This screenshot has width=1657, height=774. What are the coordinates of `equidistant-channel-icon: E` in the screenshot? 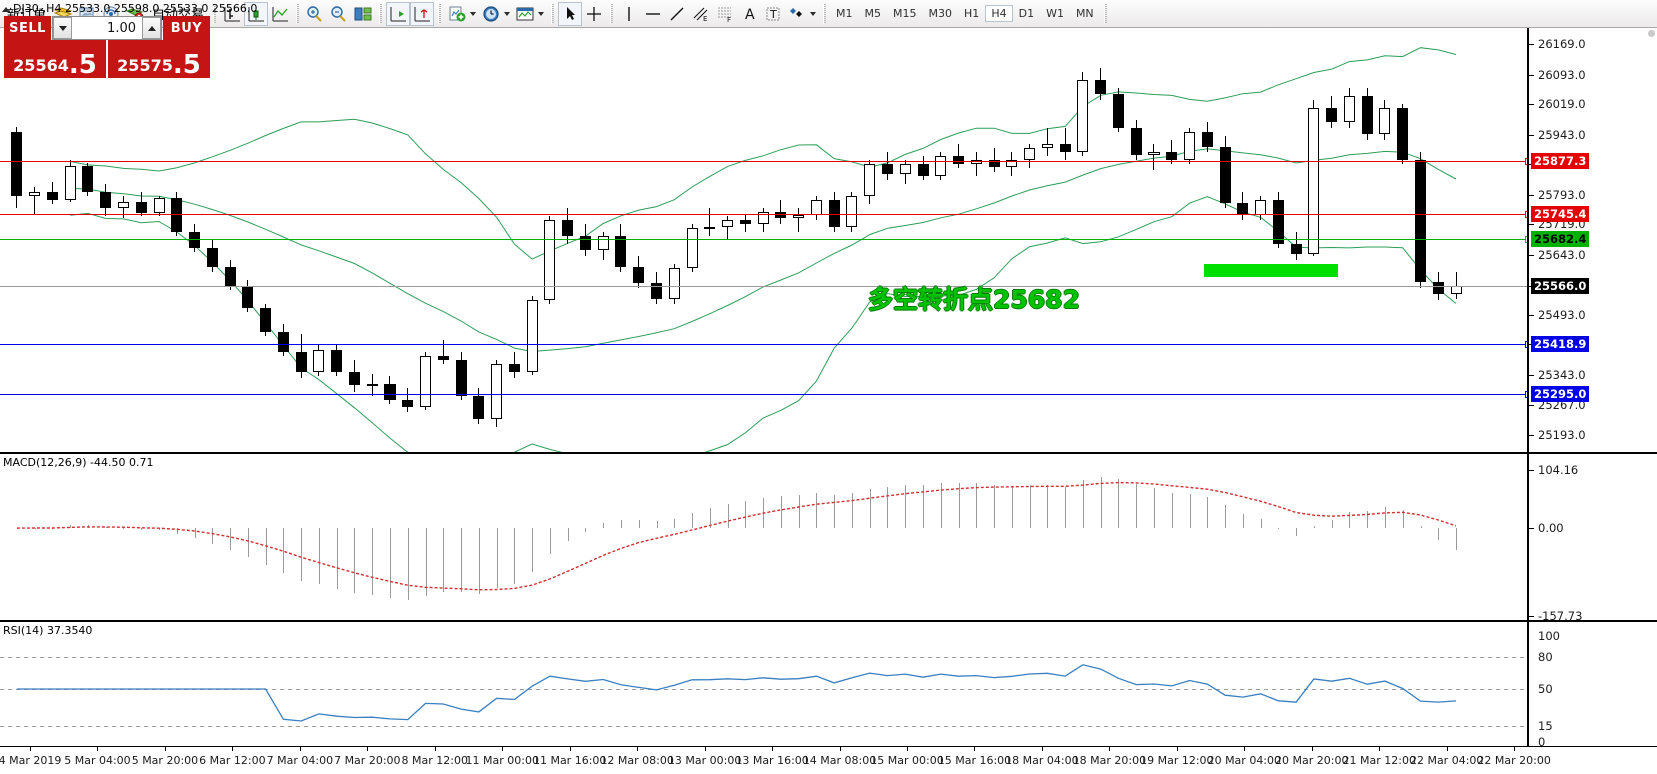 It's located at (701, 14).